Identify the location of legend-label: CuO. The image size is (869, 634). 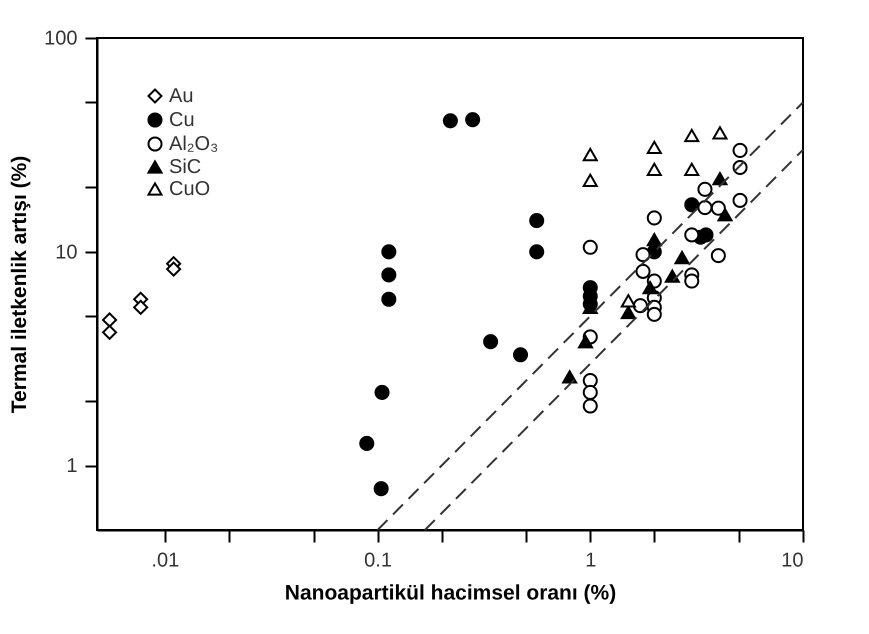
(189, 189).